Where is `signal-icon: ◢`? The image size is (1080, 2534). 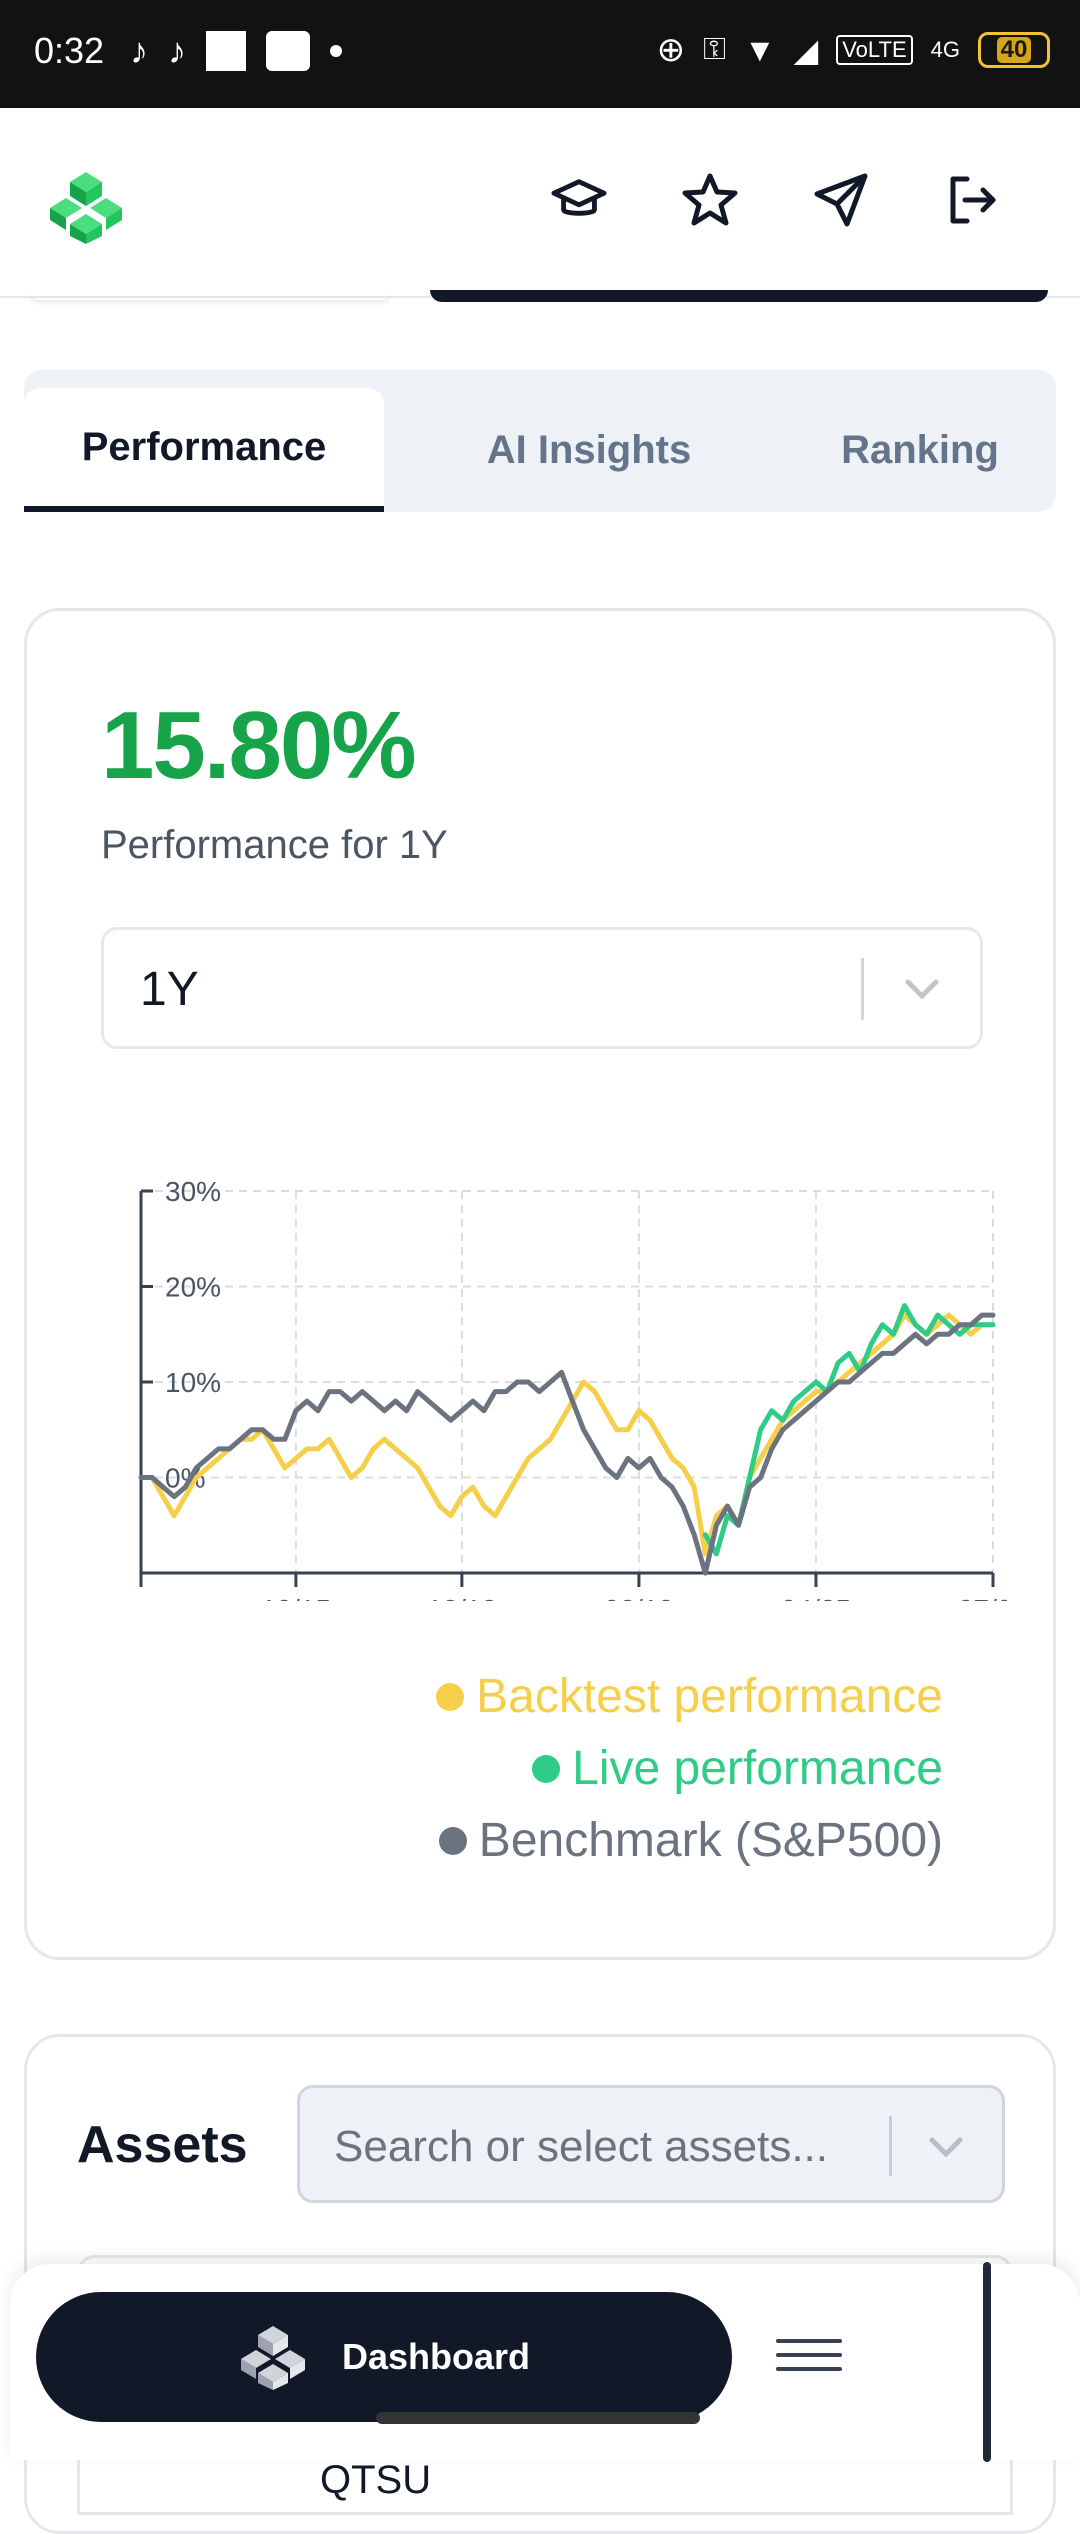
signal-icon: ◢ is located at coordinates (806, 50).